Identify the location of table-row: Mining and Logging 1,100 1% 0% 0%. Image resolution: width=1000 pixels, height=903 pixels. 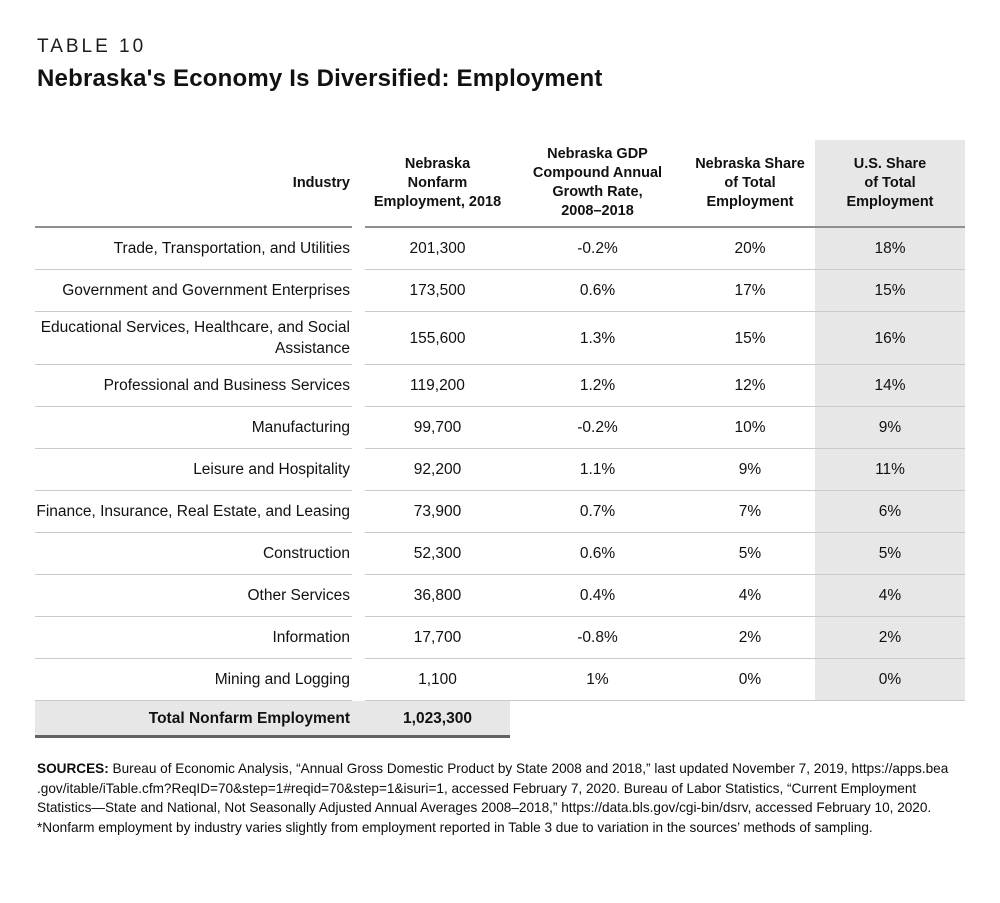
(500, 680).